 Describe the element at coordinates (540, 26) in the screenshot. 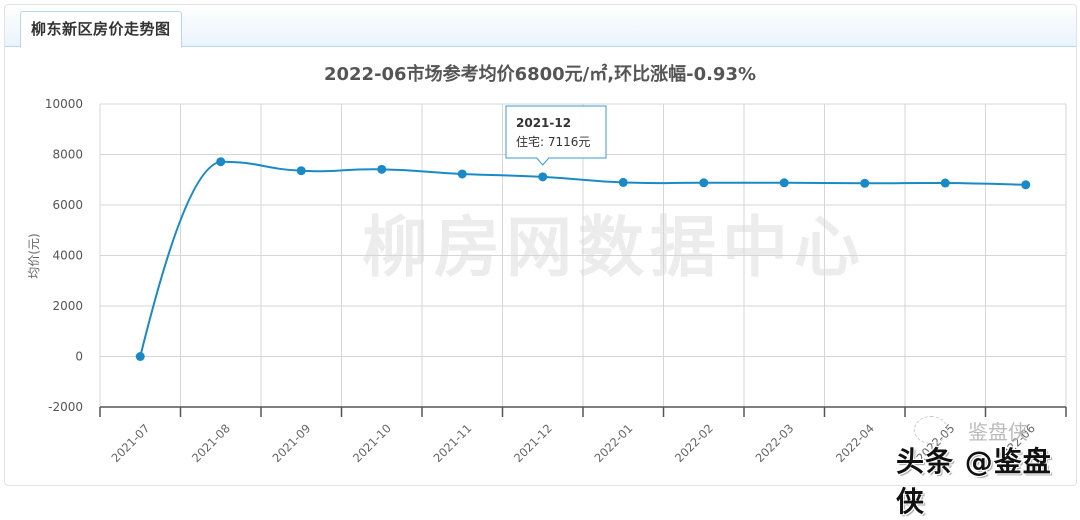

I see `panel-header: 柳东新区房价走势图` at that location.